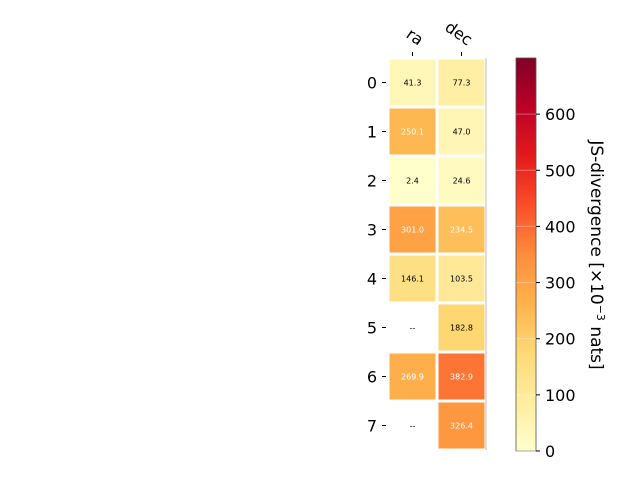 The width and height of the screenshot is (640, 480). I want to click on column-axis: ra dec, so click(439, 36).